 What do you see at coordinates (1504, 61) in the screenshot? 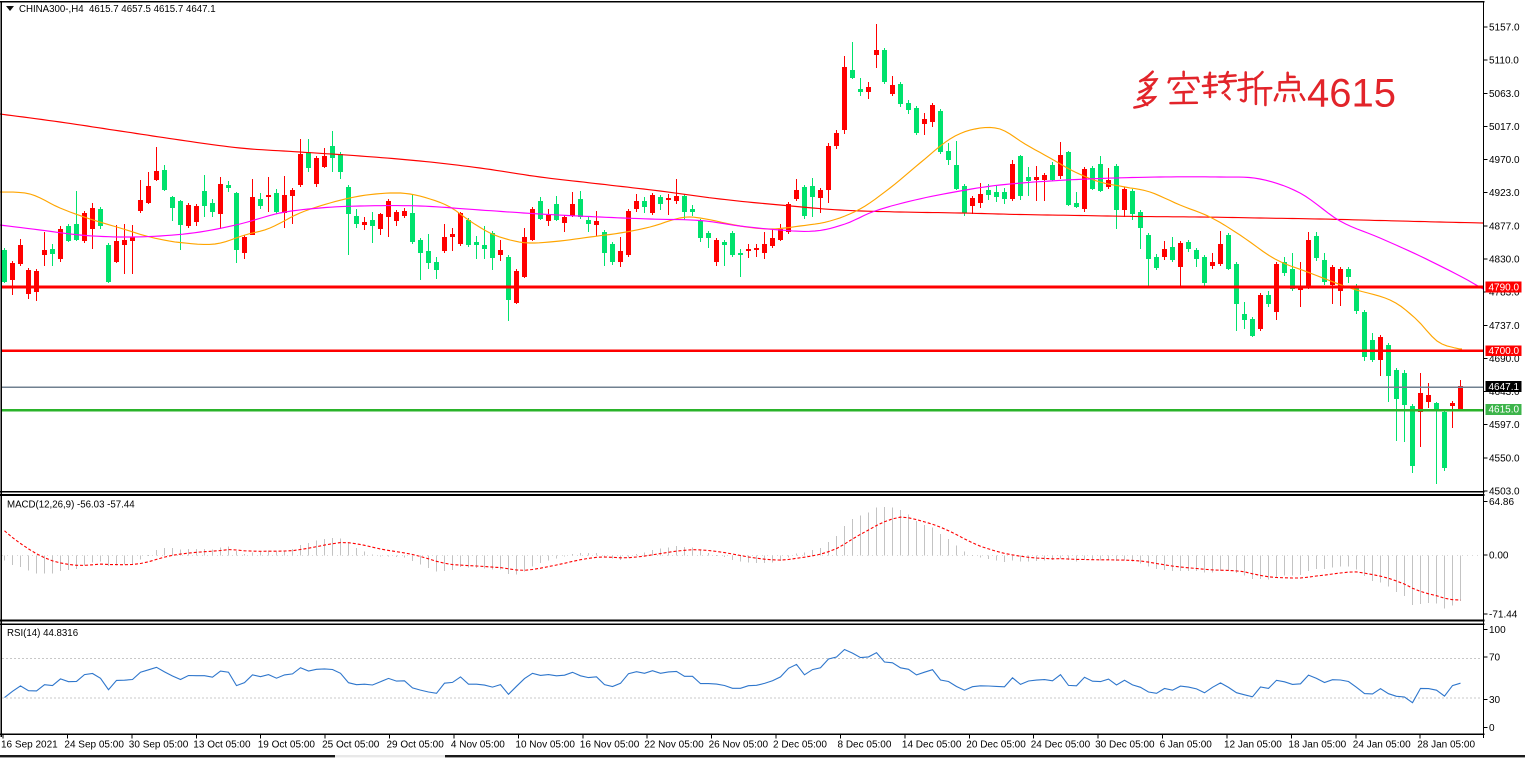
I see `svg-text: 5110.0` at bounding box center [1504, 61].